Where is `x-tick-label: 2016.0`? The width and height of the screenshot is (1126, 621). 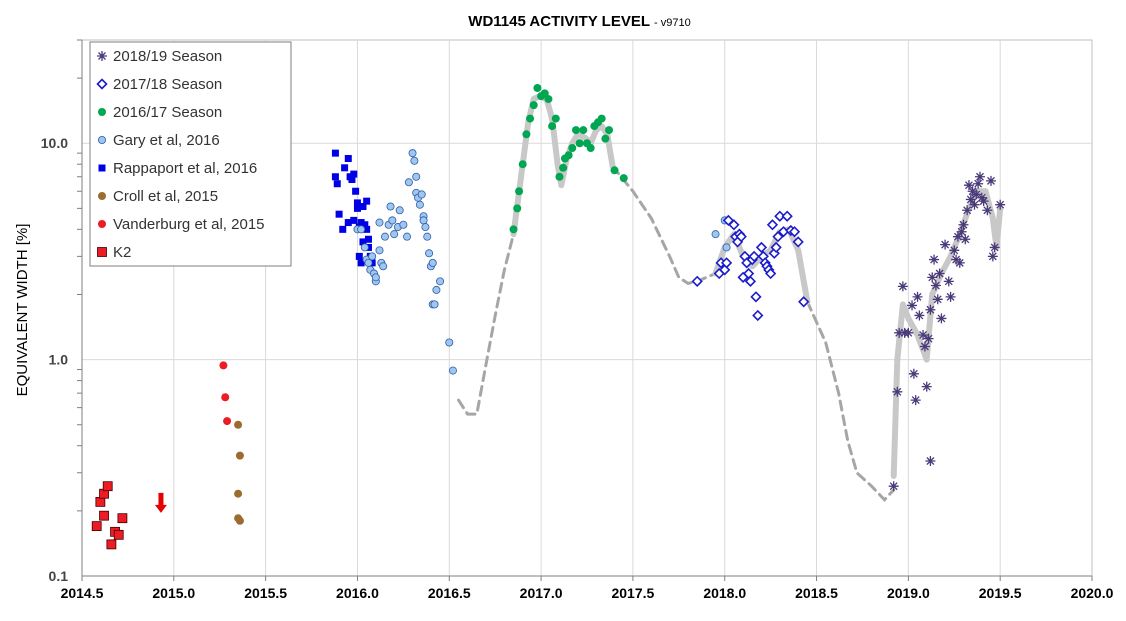 x-tick-label: 2016.0 is located at coordinates (357, 593).